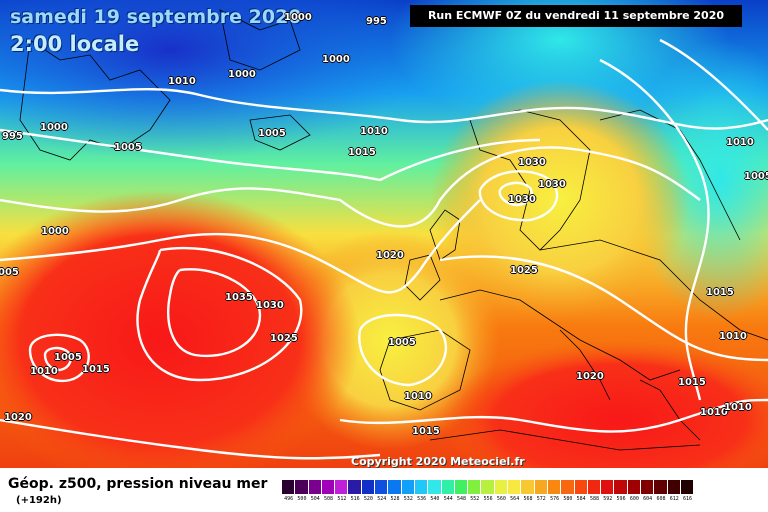 This screenshot has height=512, width=768. What do you see at coordinates (302, 493) in the screenshot?
I see `scale-cell: 500` at bounding box center [302, 493].